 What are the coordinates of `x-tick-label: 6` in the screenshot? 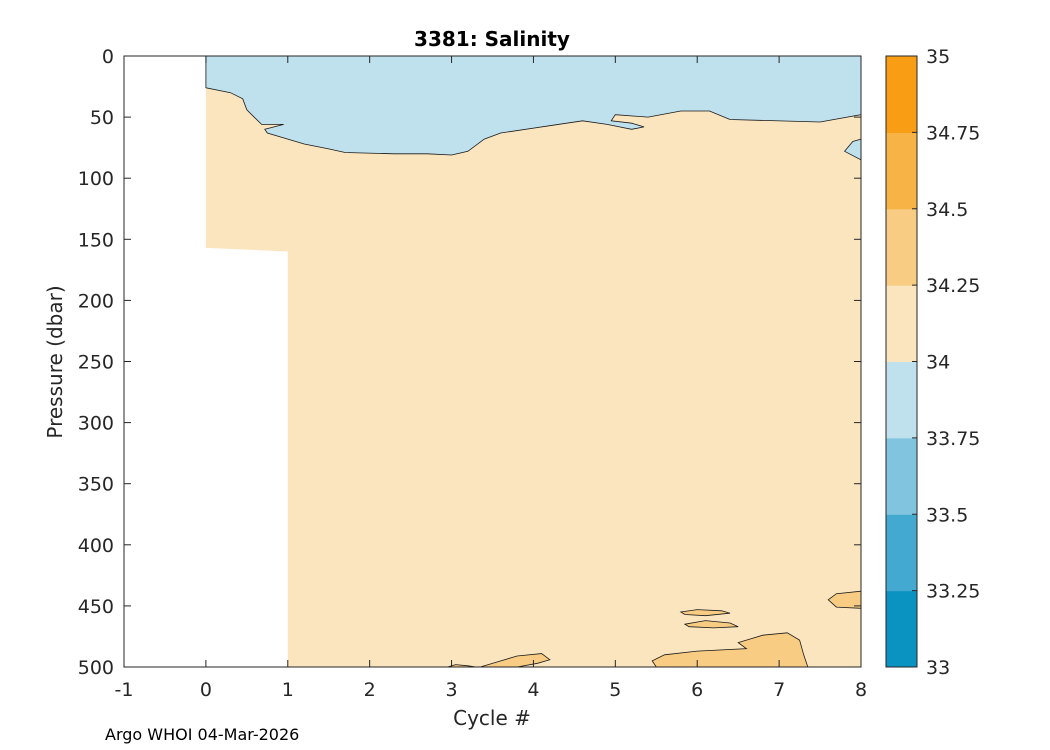 It's located at (697, 690).